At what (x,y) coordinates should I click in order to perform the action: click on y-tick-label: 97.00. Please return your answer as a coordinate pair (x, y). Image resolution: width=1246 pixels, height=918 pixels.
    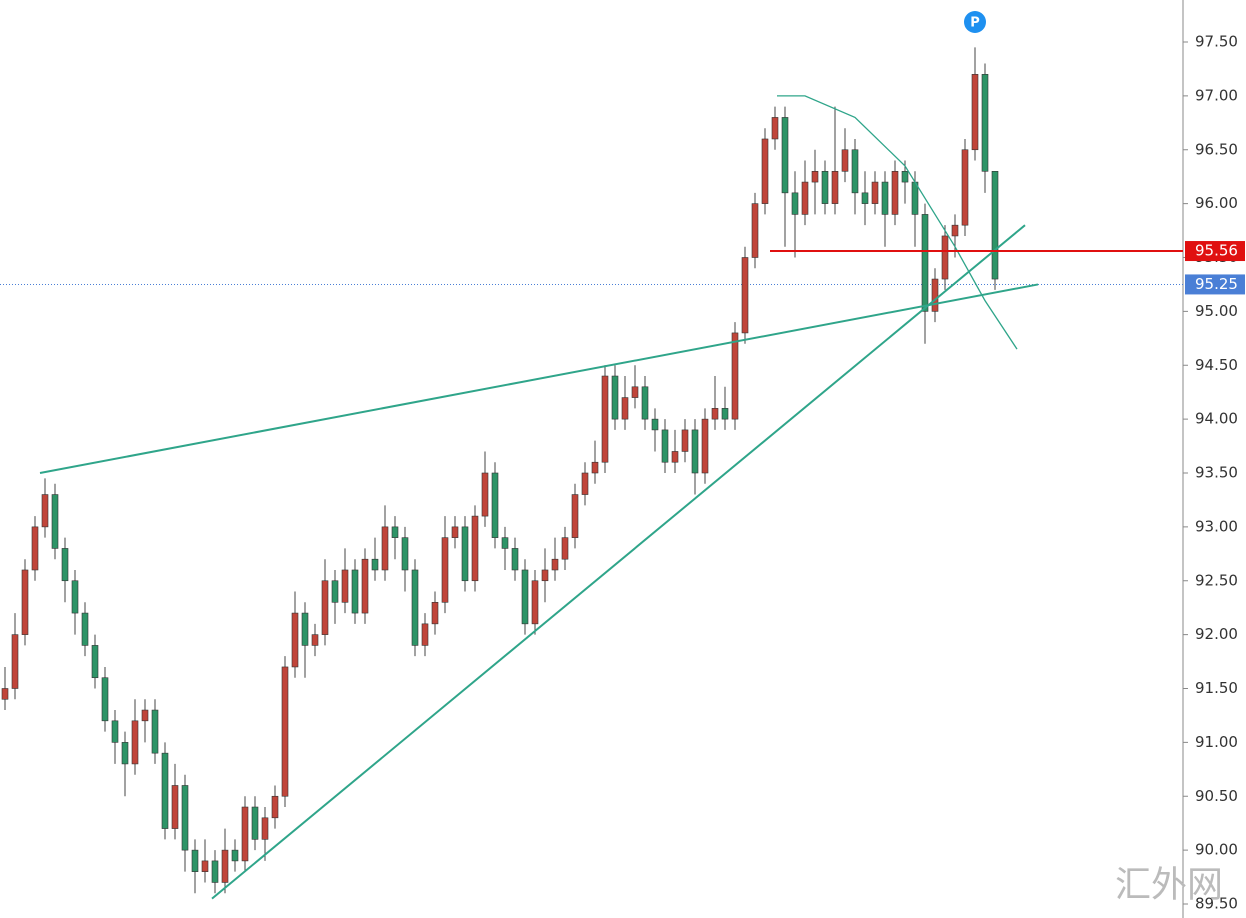
    Looking at the image, I should click on (1216, 95).